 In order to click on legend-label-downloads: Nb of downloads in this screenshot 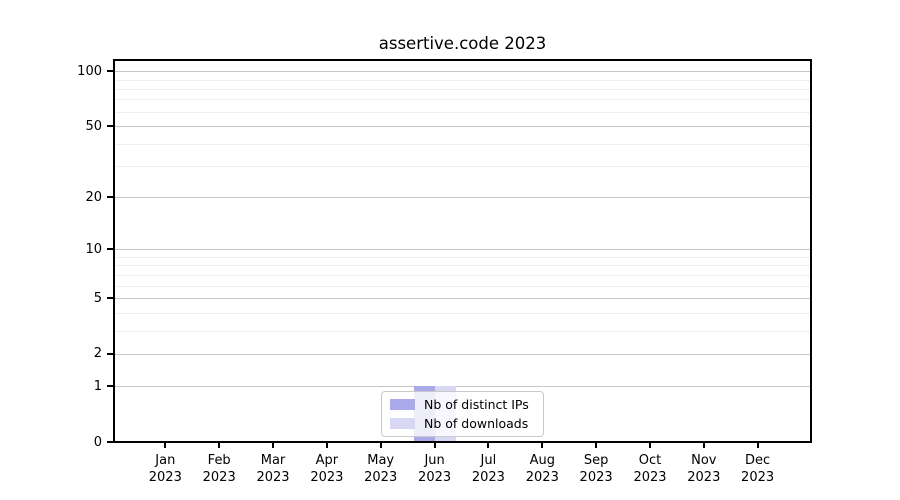, I will do `click(476, 423)`.